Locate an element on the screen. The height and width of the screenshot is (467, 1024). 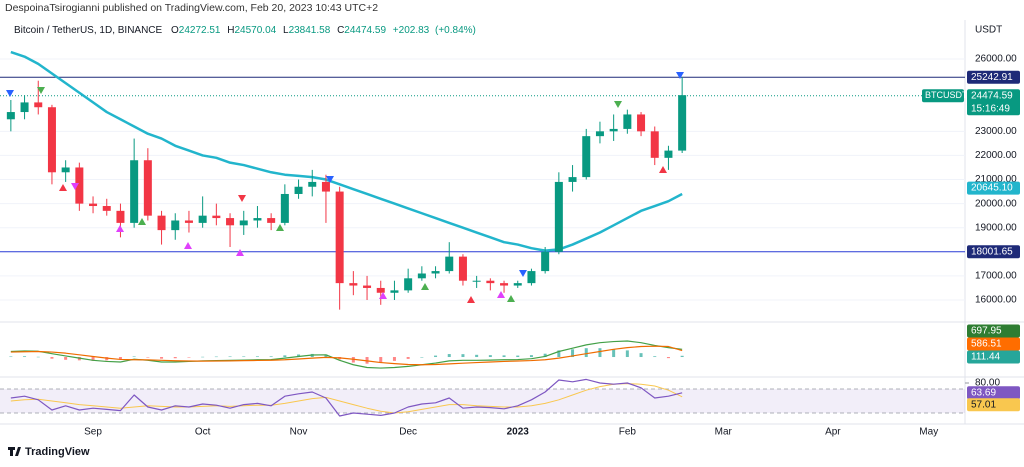
ohlc-value: 24570.04 is located at coordinates (256, 30).